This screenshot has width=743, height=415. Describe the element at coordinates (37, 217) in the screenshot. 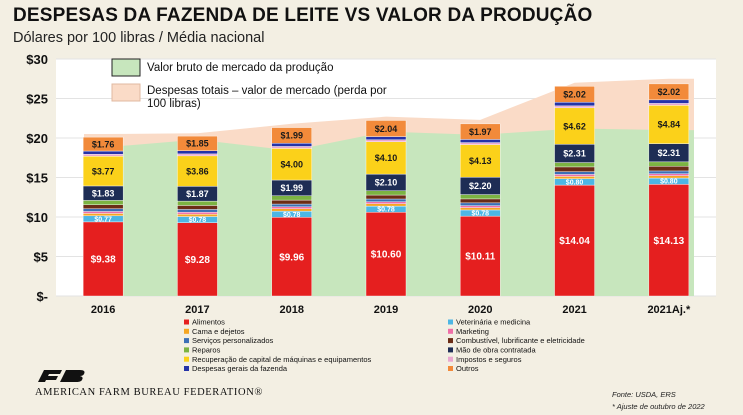

I see `y-tick-label: $10` at that location.